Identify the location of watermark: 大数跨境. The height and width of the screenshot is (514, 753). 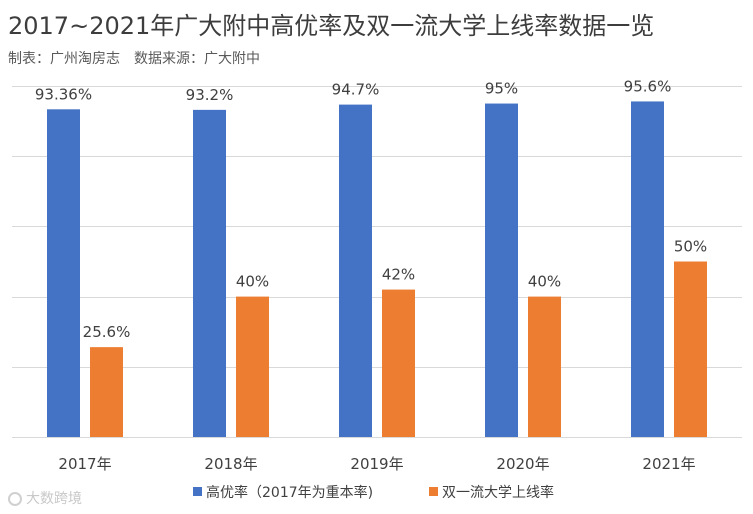
(45, 498).